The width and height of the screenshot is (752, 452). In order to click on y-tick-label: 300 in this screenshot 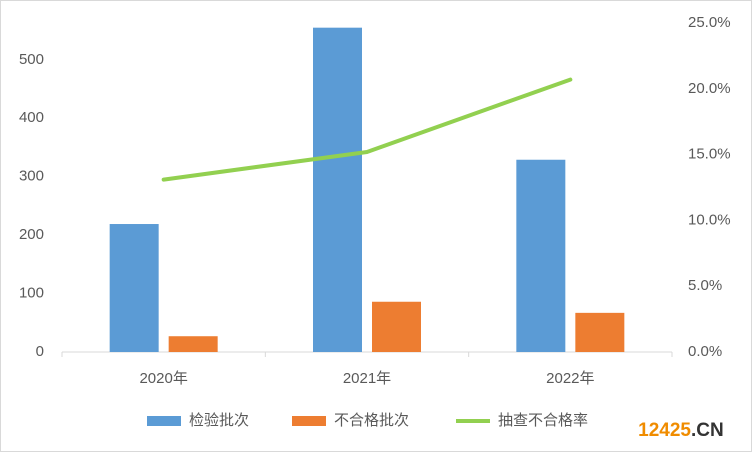, I will do `click(31, 176)`.